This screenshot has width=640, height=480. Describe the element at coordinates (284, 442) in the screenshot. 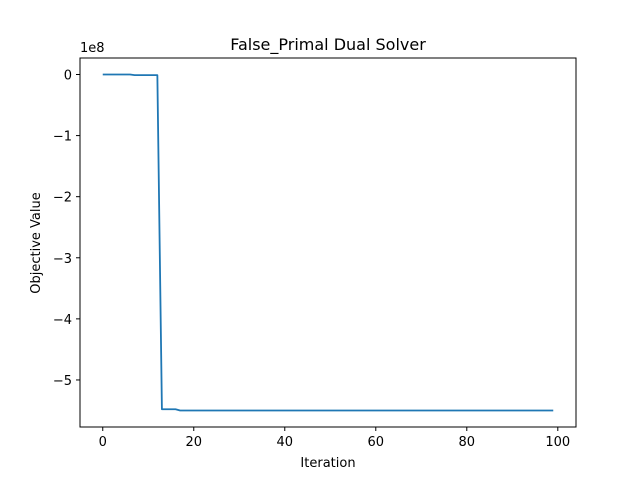

I see `x-tick-label: 40` at that location.